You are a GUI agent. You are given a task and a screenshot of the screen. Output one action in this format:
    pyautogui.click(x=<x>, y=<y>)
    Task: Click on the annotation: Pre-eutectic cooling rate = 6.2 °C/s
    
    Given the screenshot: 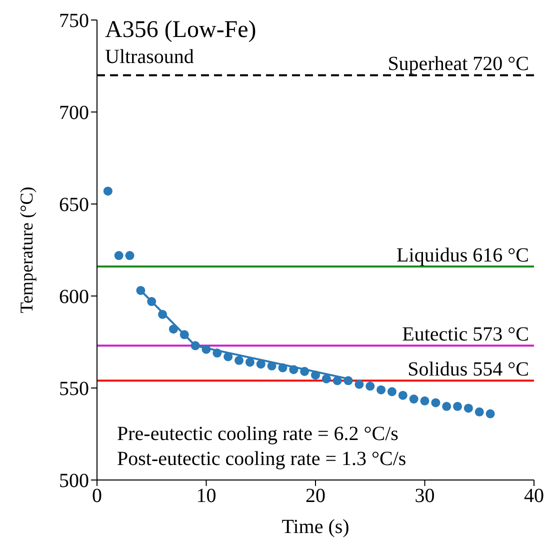 What is the action you would take?
    pyautogui.click(x=258, y=434)
    